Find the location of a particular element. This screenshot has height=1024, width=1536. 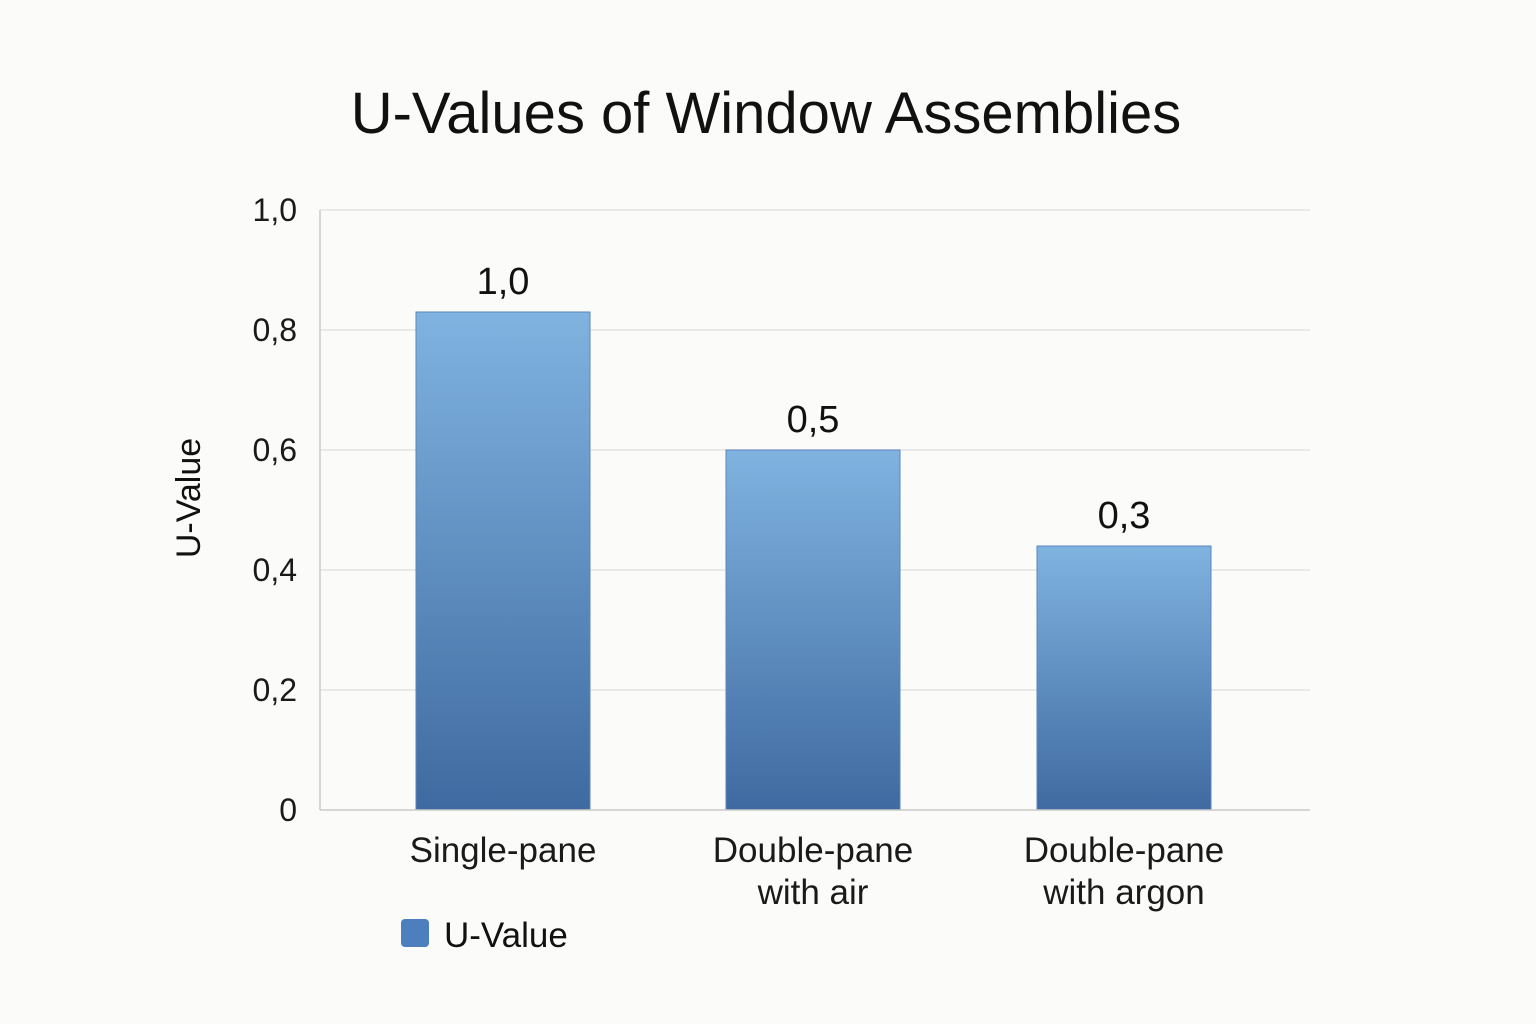

legend-swatch is located at coordinates (415, 933).